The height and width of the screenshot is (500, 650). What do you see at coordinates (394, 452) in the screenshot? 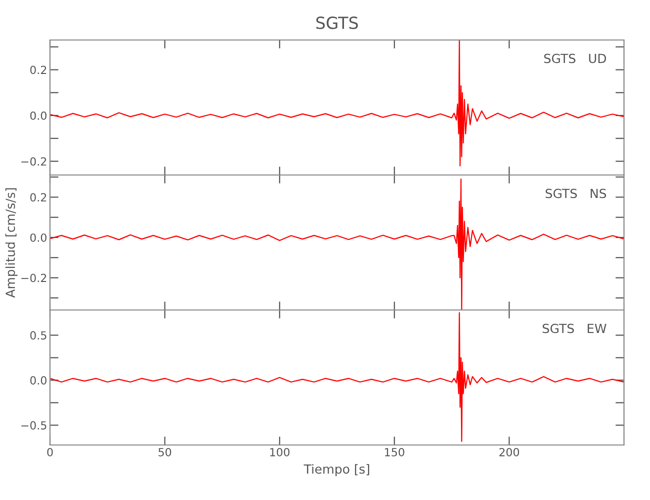
I see `x-tick-label: 150` at bounding box center [394, 452].